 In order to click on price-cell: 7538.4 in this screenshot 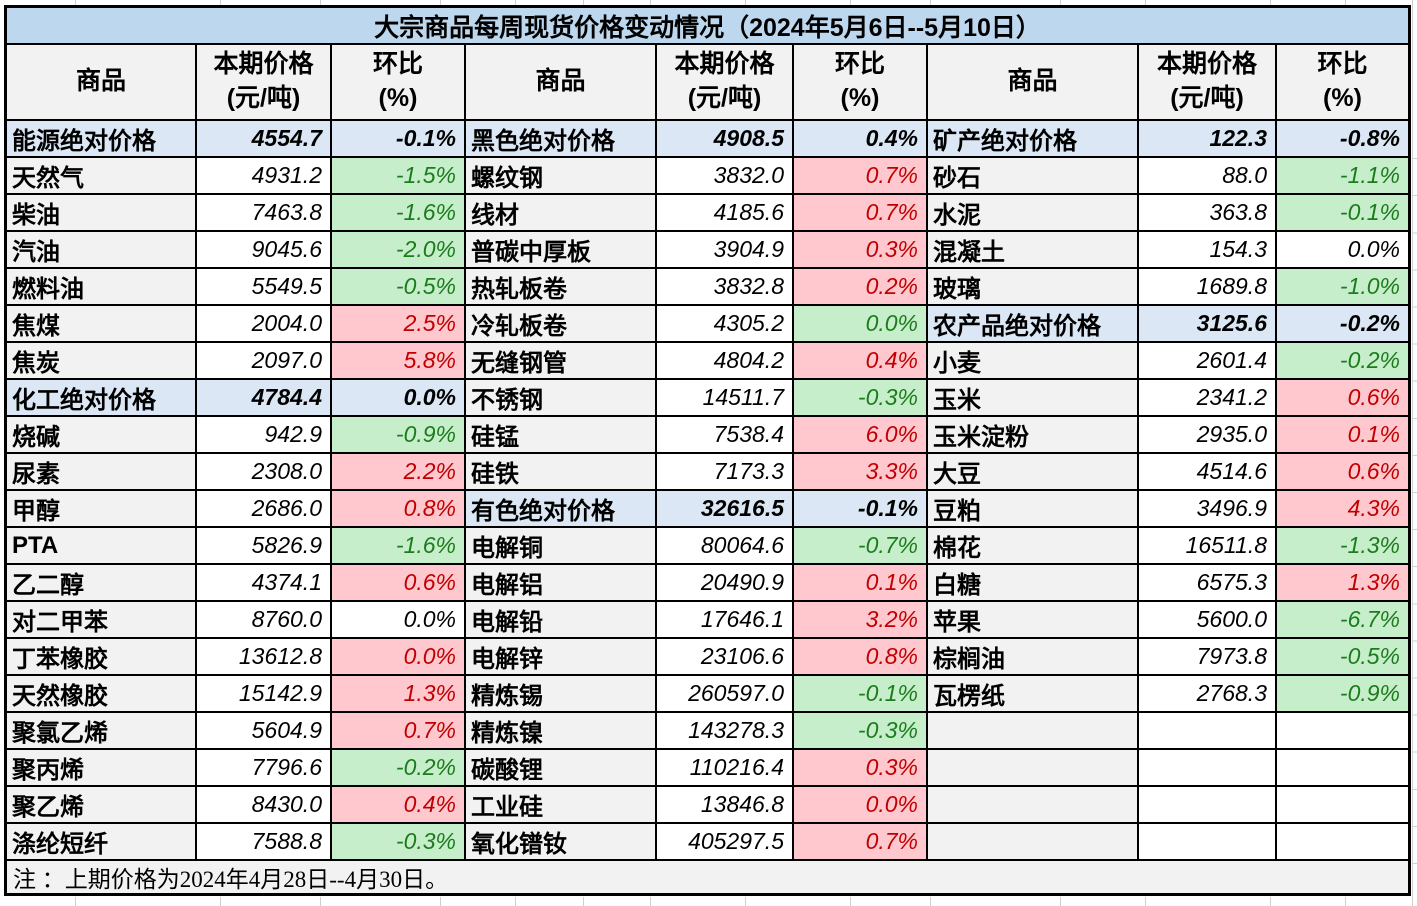, I will do `click(725, 435)`.